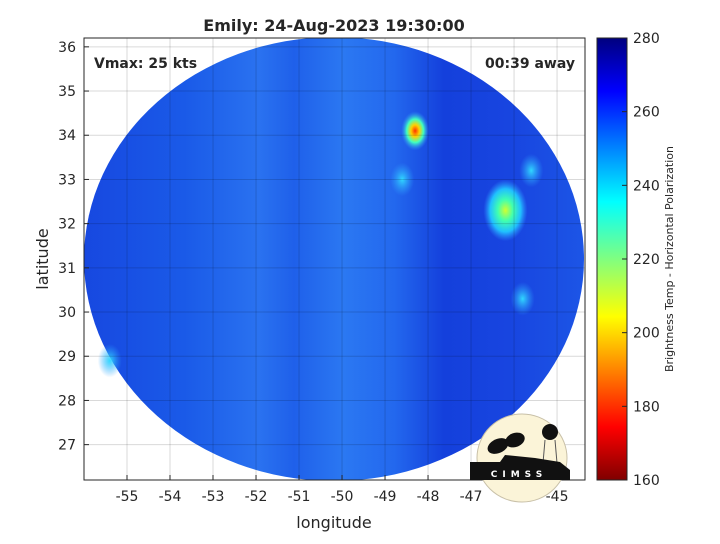 This screenshot has height=544, width=720. What do you see at coordinates (67, 269) in the screenshot?
I see `y-tick-label: 31` at bounding box center [67, 269].